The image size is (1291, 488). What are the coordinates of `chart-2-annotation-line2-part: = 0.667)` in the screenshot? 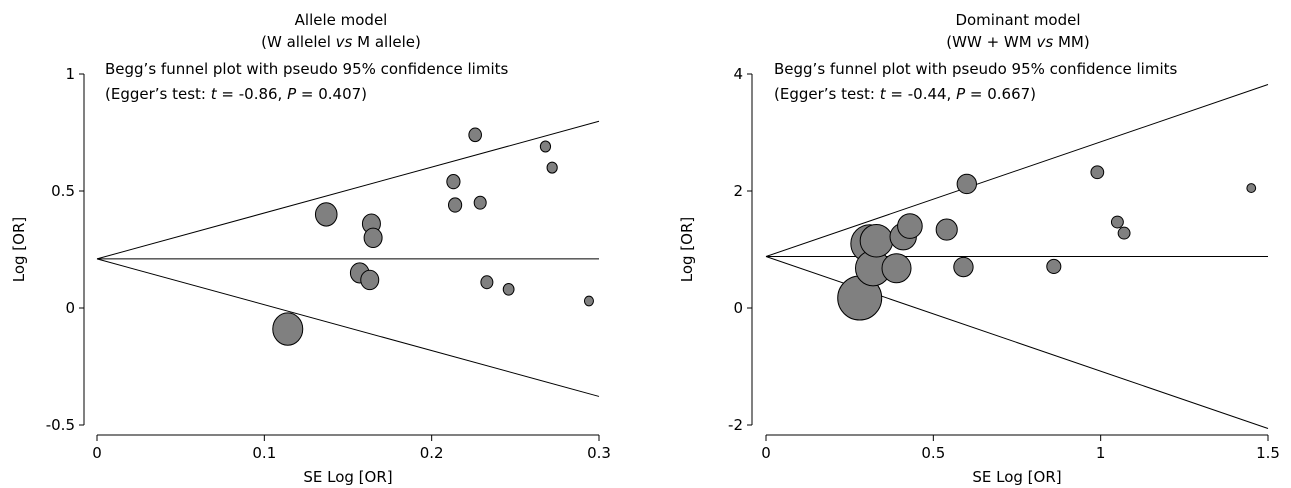 It's located at (1000, 94).